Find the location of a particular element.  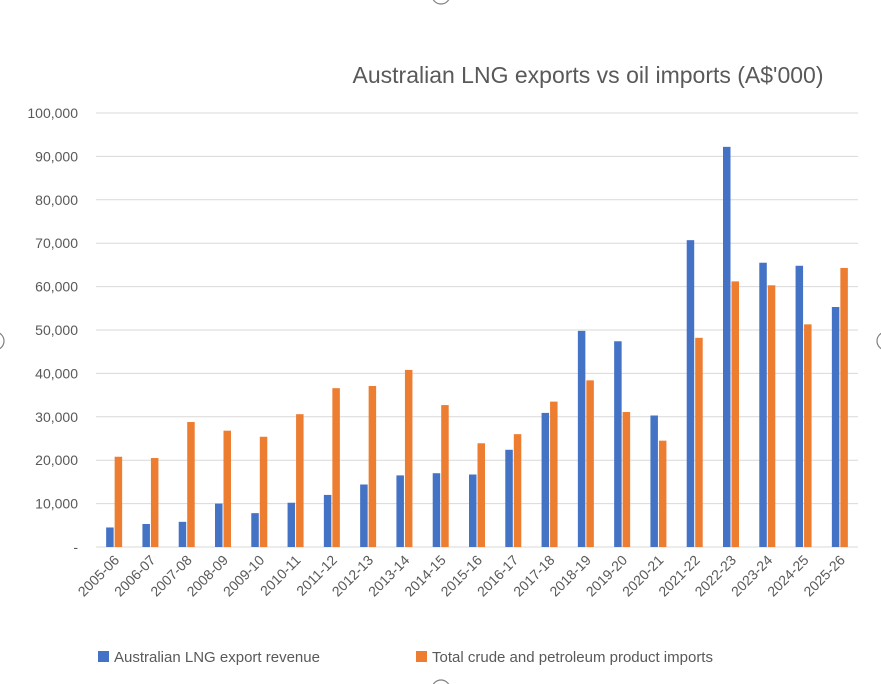

y-tick-label: 40,000 is located at coordinates (56, 373).